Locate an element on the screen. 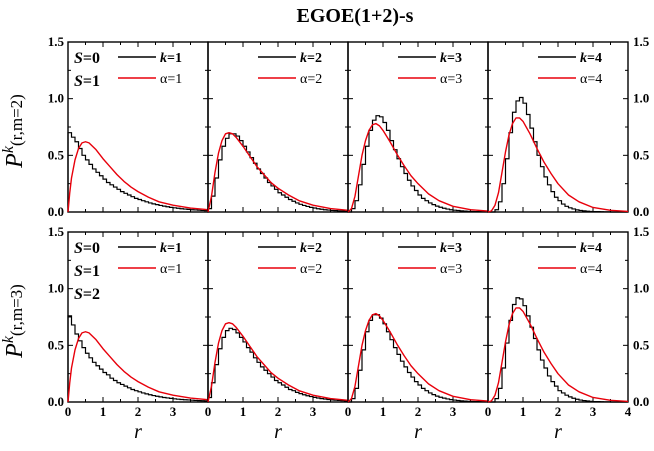 This screenshot has width=654, height=451. legend-hist-label: k=4 is located at coordinates (591, 58).